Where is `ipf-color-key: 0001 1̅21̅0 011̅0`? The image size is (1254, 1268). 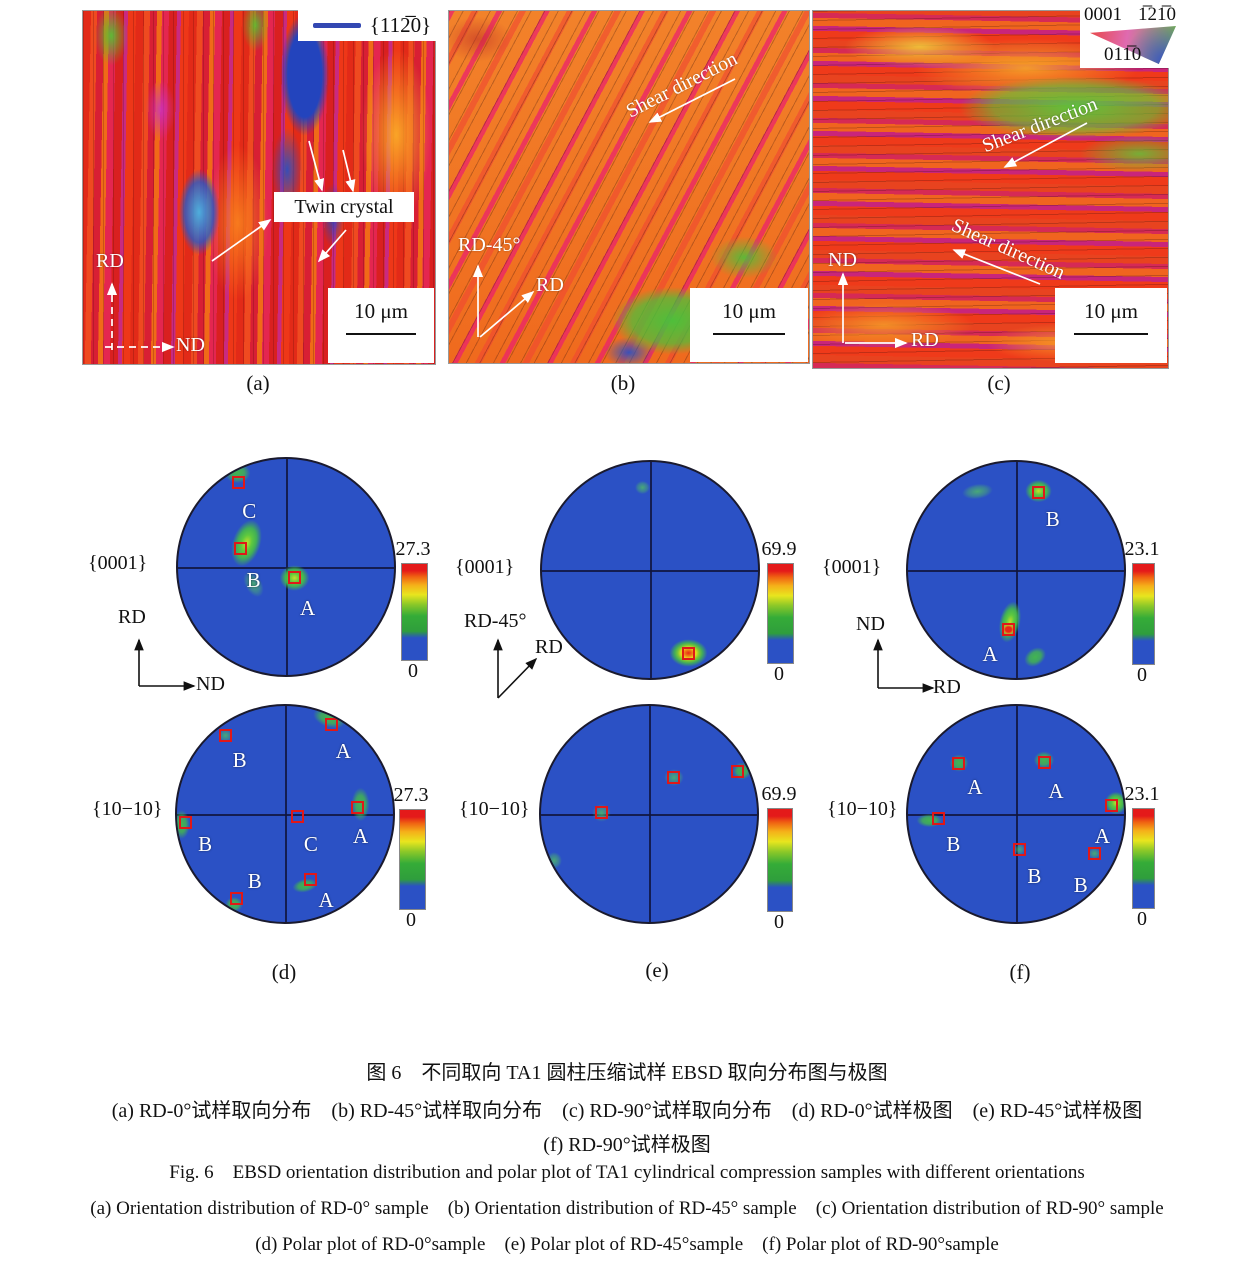
ipf-color-key: 0001 1̅21̅0 011̅0 is located at coordinates (1143, 35).